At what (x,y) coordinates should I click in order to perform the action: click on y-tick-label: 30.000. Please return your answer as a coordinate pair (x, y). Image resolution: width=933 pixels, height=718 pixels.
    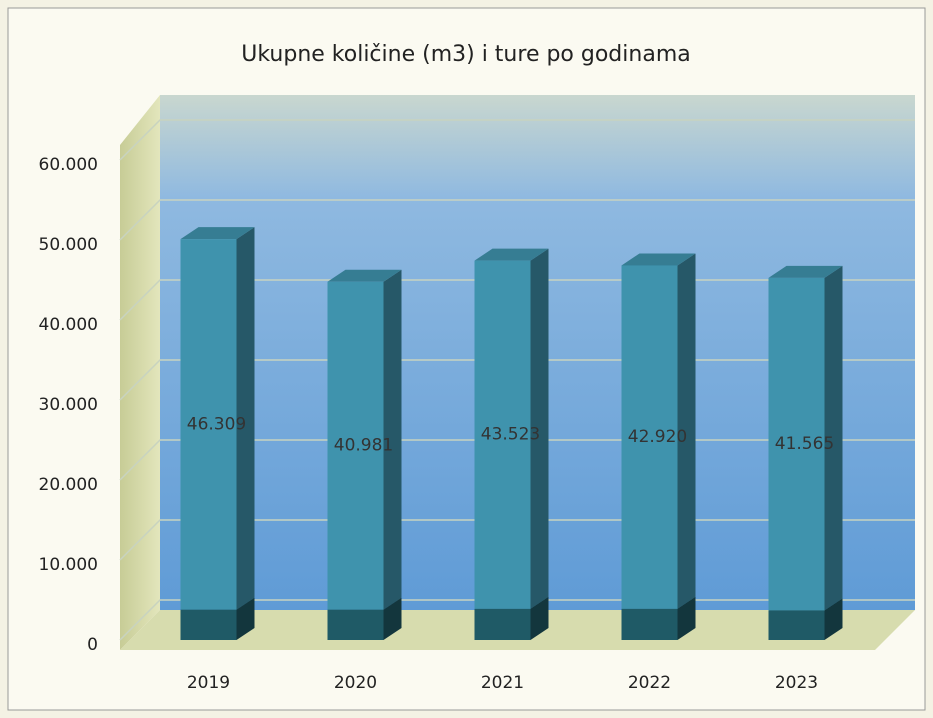
    Looking at the image, I should click on (68, 405).